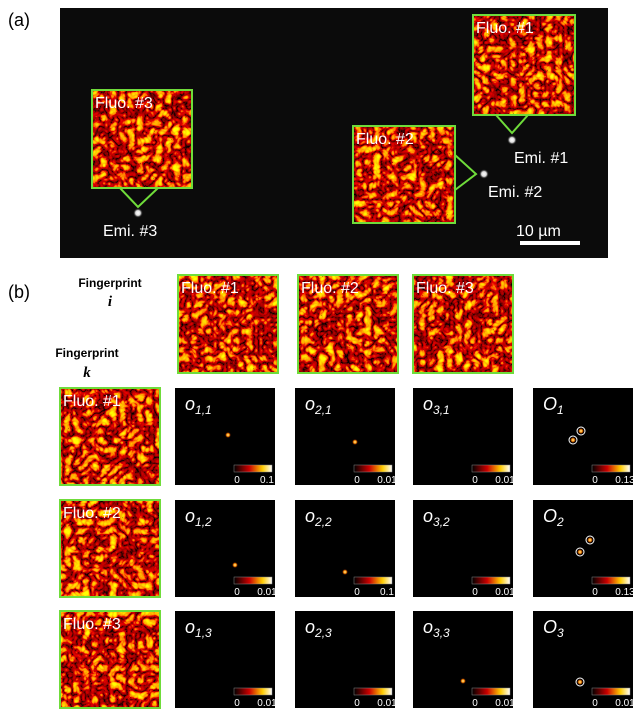  I want to click on subscript: 1,1, so click(203, 410).